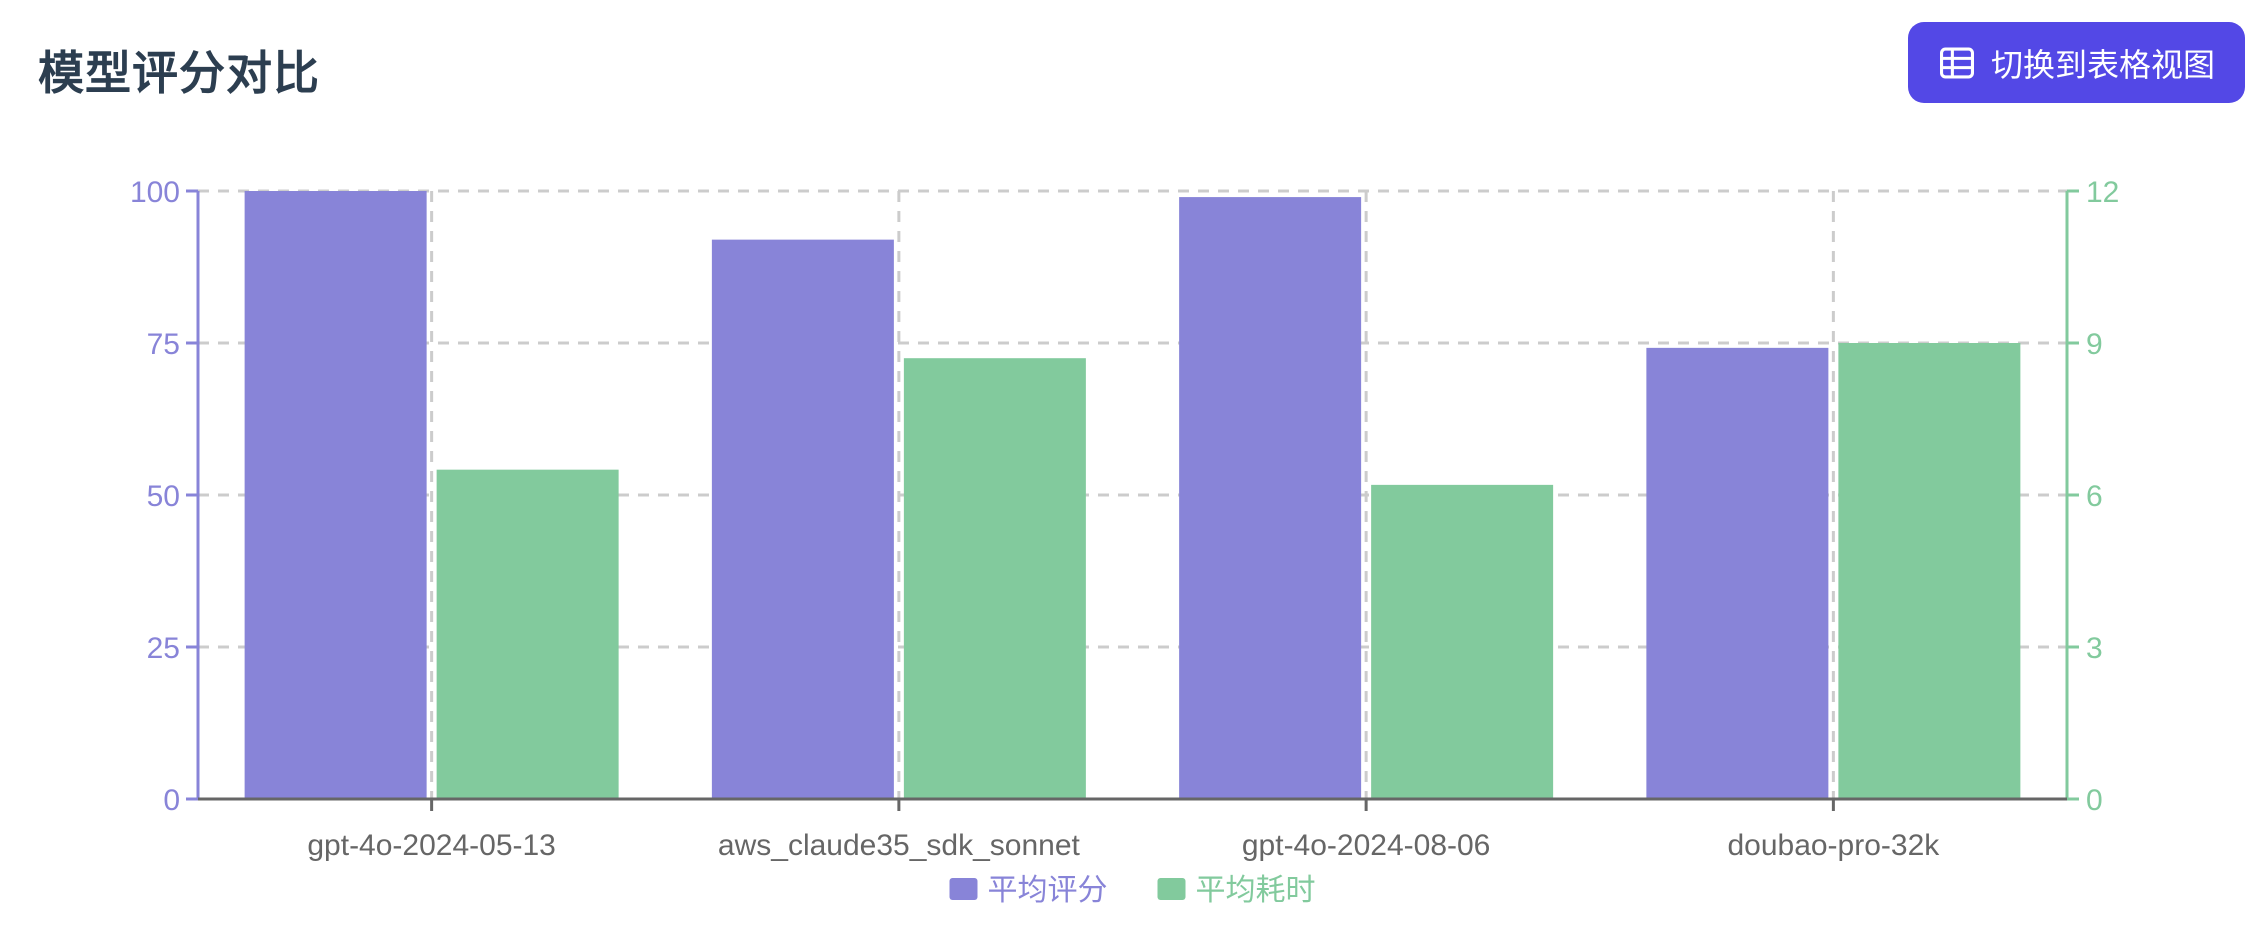 This screenshot has height=944, width=2266. What do you see at coordinates (994, 578) in the screenshot?
I see `bar-time-aws_claude35_sdk_sonnet` at bounding box center [994, 578].